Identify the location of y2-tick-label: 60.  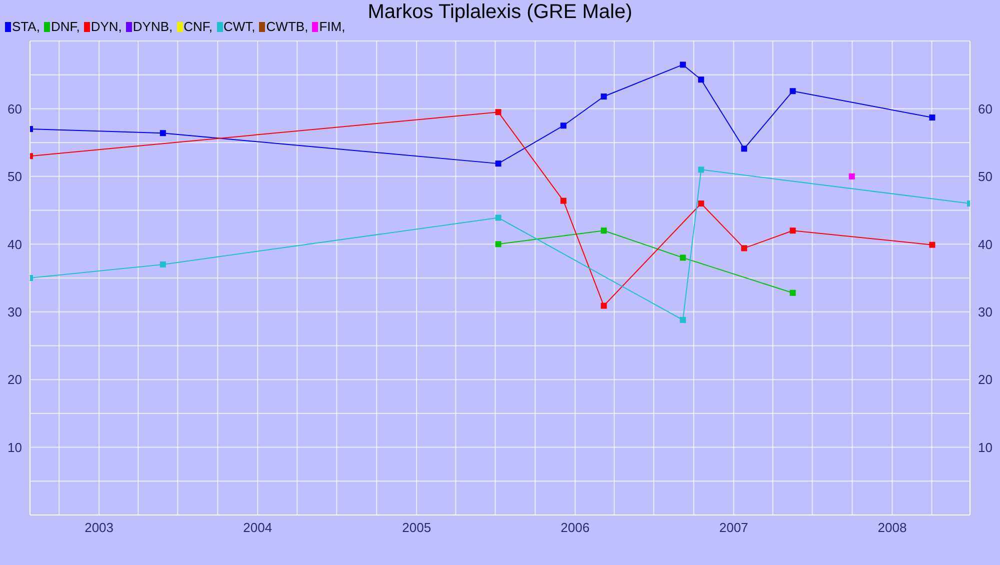
(985, 108).